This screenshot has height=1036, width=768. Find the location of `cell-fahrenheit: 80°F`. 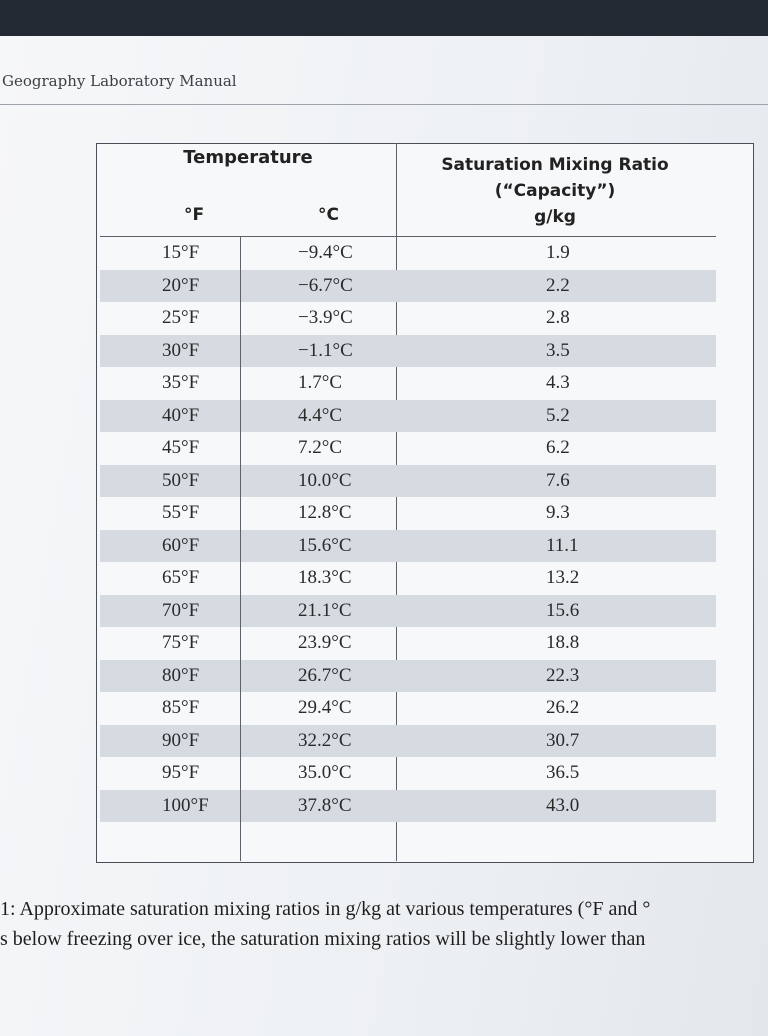

cell-fahrenheit: 80°F is located at coordinates (181, 675).